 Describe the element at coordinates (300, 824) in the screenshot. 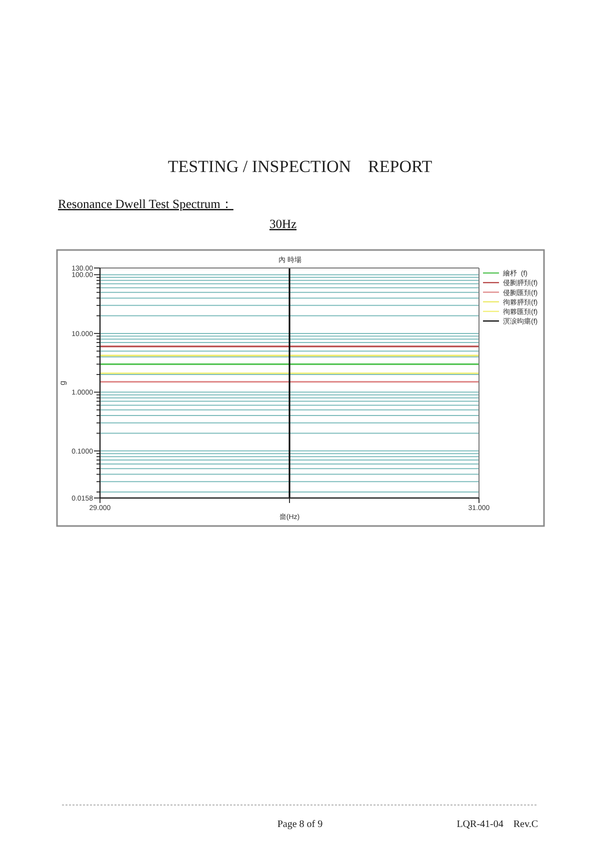

I see `text: Page 8 of 9` at that location.